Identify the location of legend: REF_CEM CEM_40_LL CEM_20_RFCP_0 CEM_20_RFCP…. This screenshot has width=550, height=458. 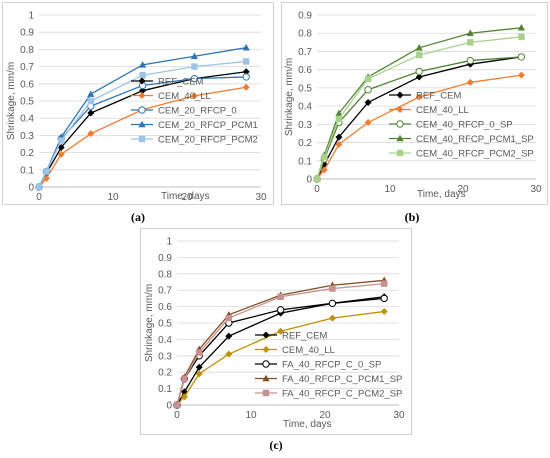
(194, 111).